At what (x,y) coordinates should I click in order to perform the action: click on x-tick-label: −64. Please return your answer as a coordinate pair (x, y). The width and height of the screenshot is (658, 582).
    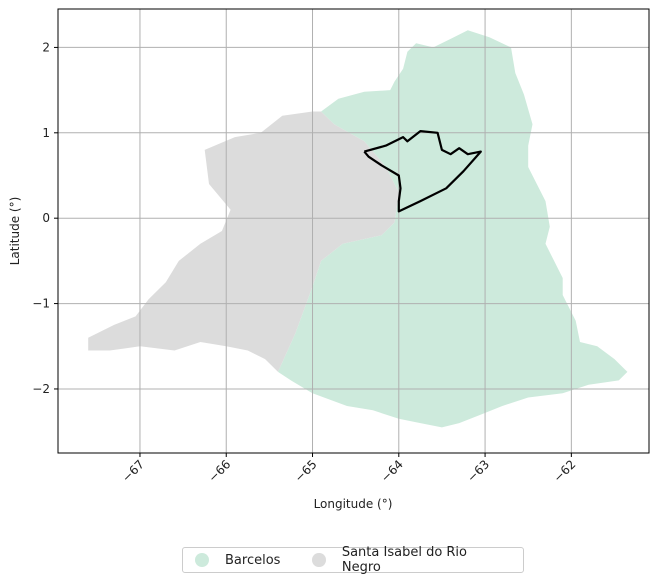
    Looking at the image, I should click on (392, 471).